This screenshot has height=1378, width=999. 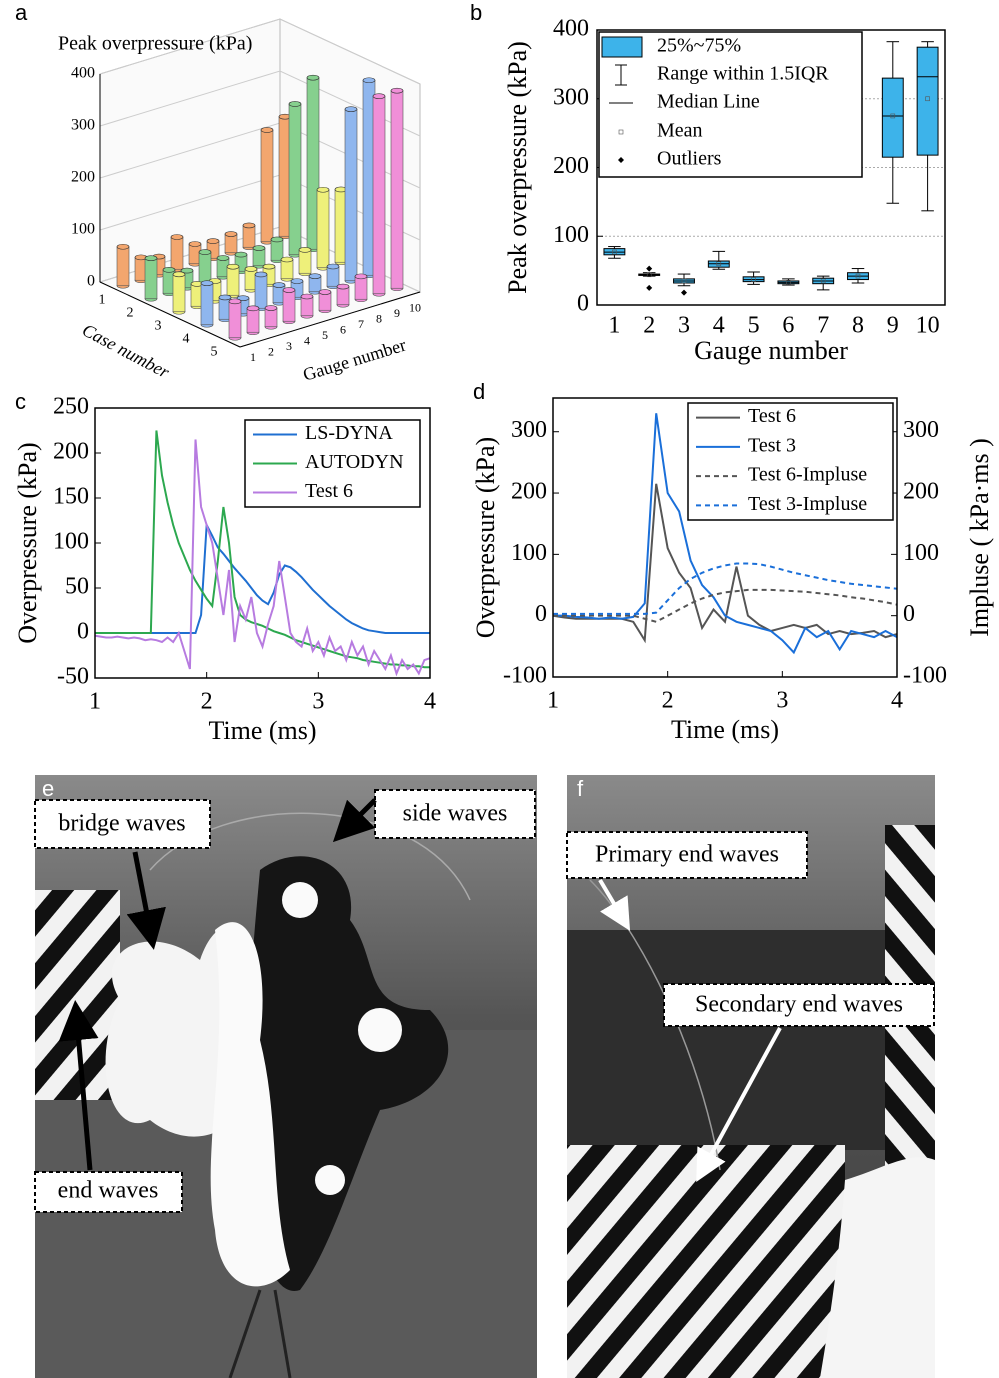 I want to click on gauge-tick-label: 4, so click(x=307, y=341).